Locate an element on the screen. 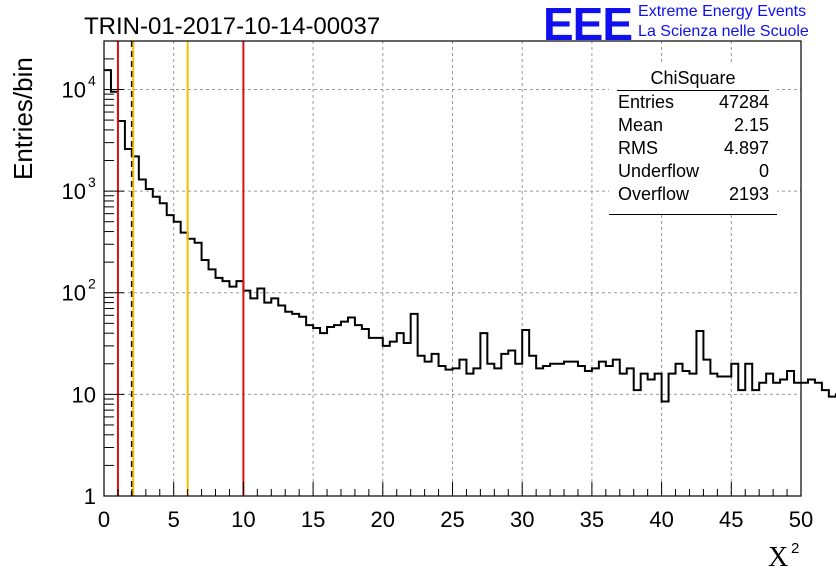 The width and height of the screenshot is (836, 572). y-tick-label-group: 10 2 is located at coordinates (79, 291).